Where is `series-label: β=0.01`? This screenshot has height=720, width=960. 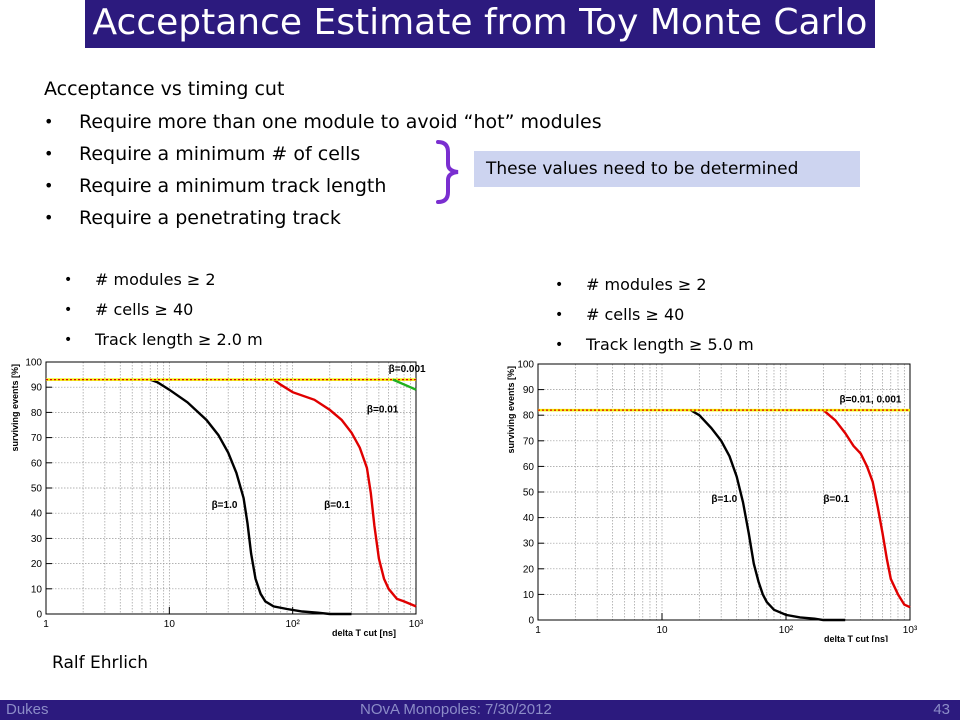 series-label: β=0.01 is located at coordinates (383, 409).